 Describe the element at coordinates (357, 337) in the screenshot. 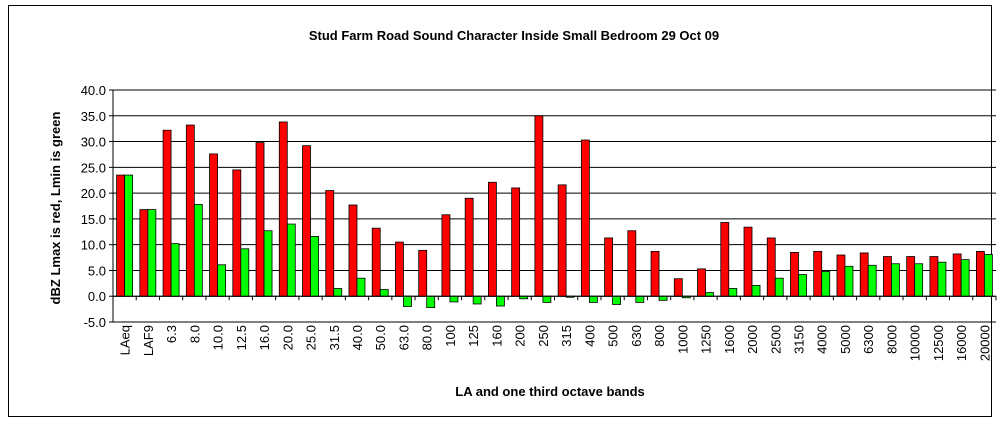

I see `x-tick-label: 40.0` at that location.